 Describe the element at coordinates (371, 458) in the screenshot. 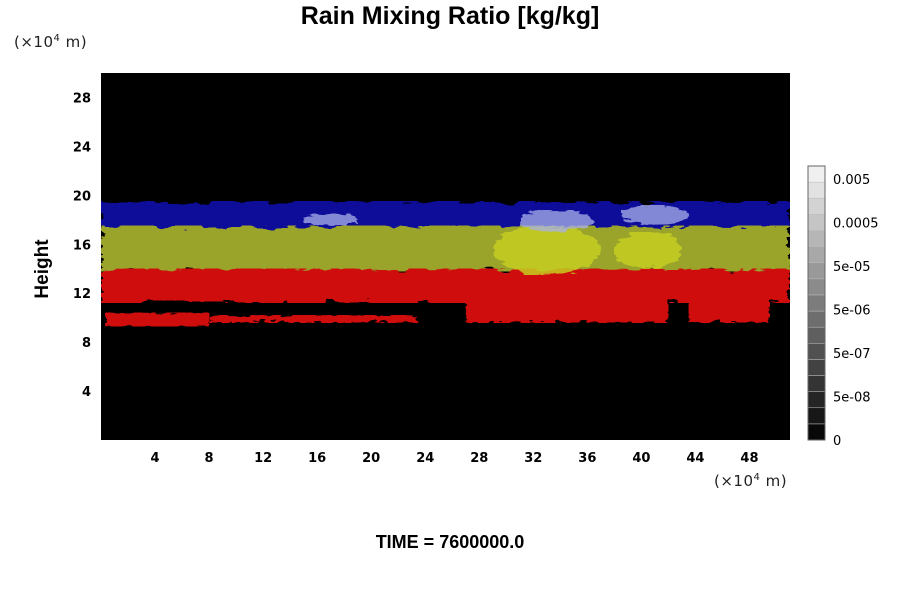

I see `x-tick-label: 20` at that location.